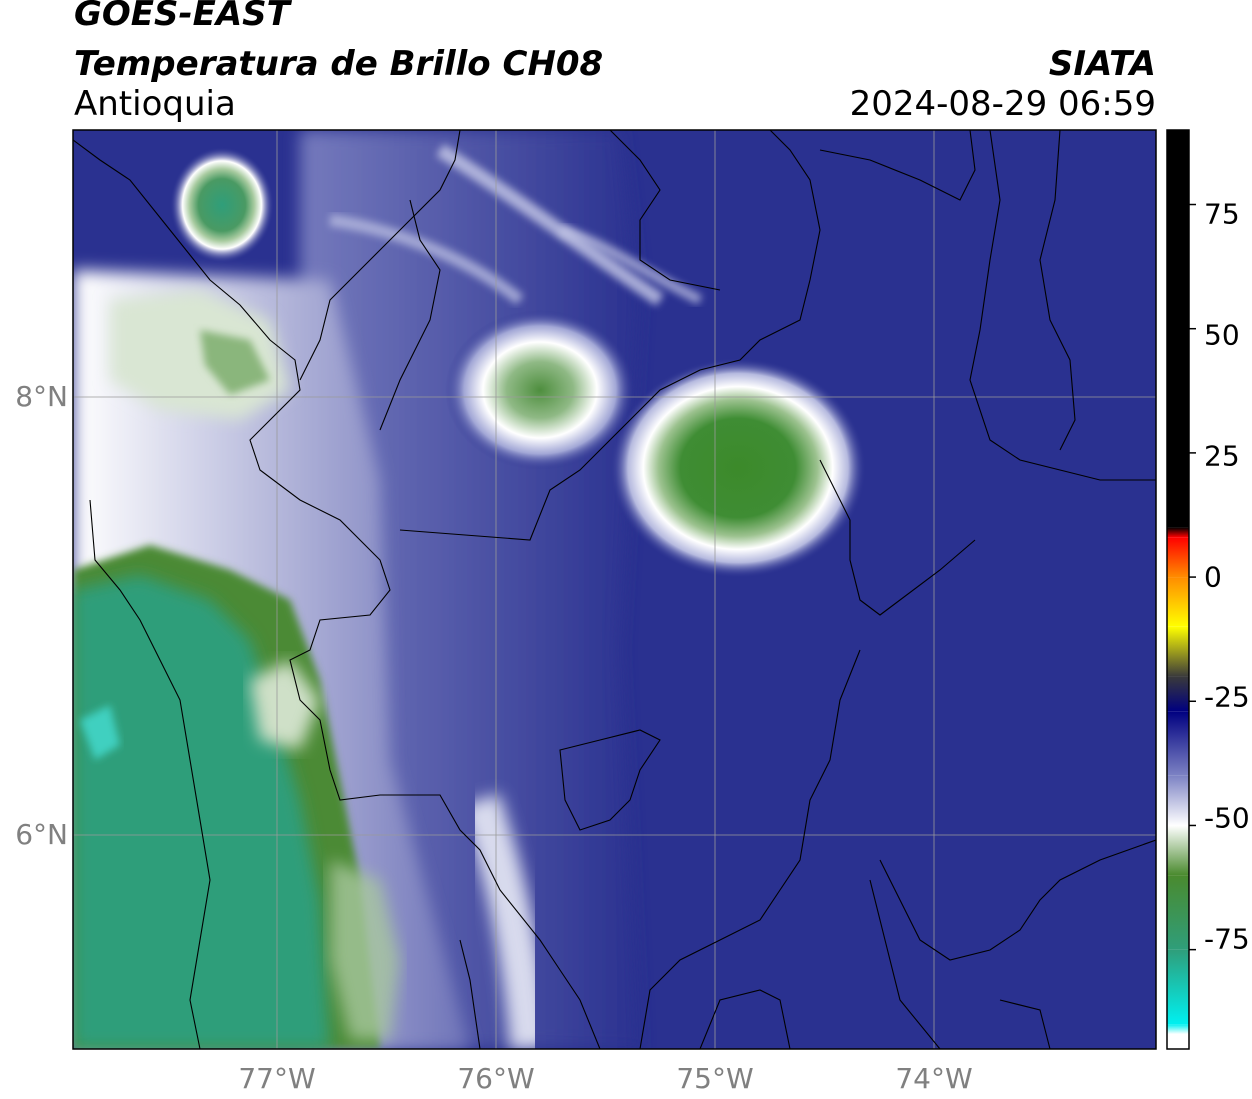 The height and width of the screenshot is (1099, 1252). I want to click on lat-tick-6n: 6°N, so click(41, 834).